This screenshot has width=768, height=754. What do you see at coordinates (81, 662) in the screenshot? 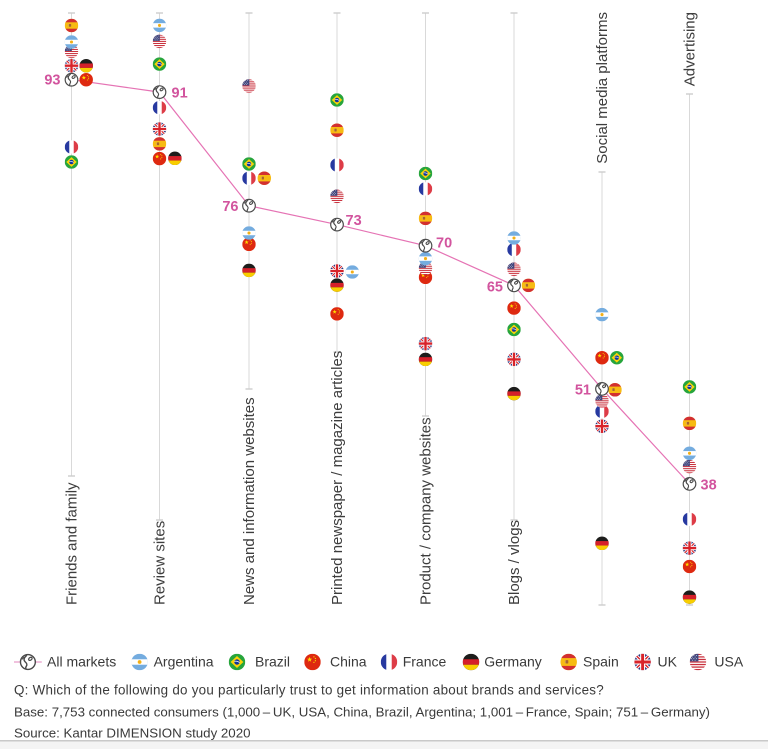
I see `svg-text: All markets` at bounding box center [81, 662].